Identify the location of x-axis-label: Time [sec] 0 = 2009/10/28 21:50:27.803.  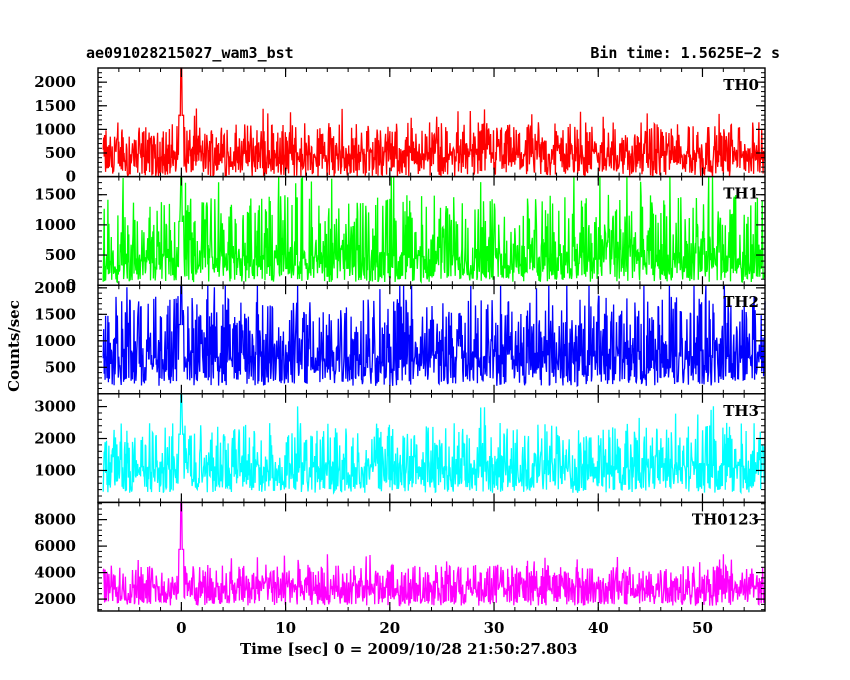
(409, 649).